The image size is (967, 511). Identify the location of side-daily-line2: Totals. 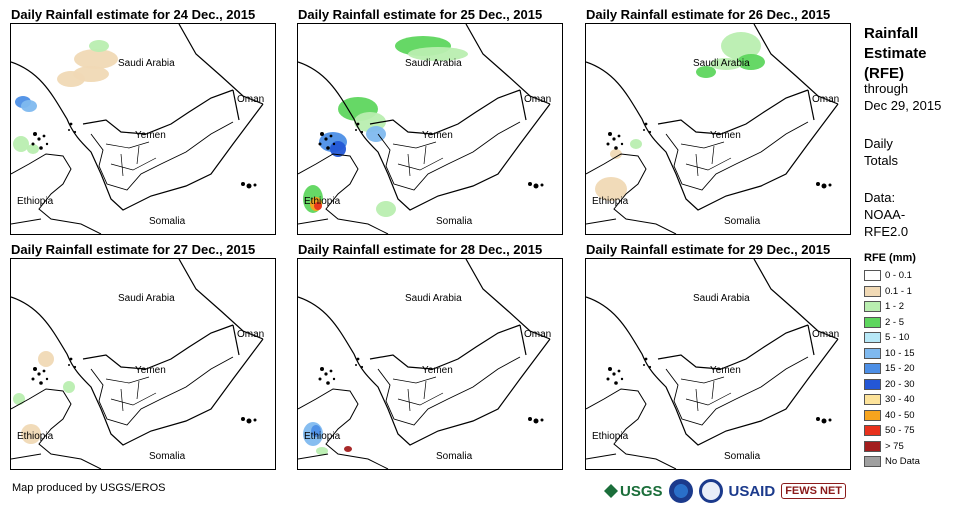
(881, 160).